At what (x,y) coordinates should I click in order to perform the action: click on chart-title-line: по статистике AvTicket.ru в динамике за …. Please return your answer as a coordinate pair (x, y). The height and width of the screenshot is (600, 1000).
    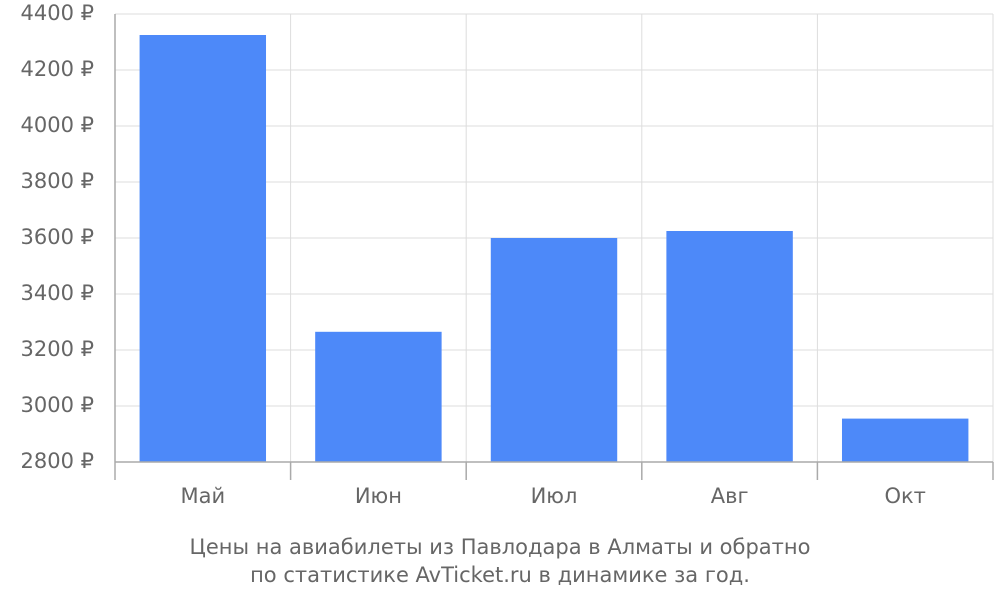
    Looking at the image, I should click on (500, 575).